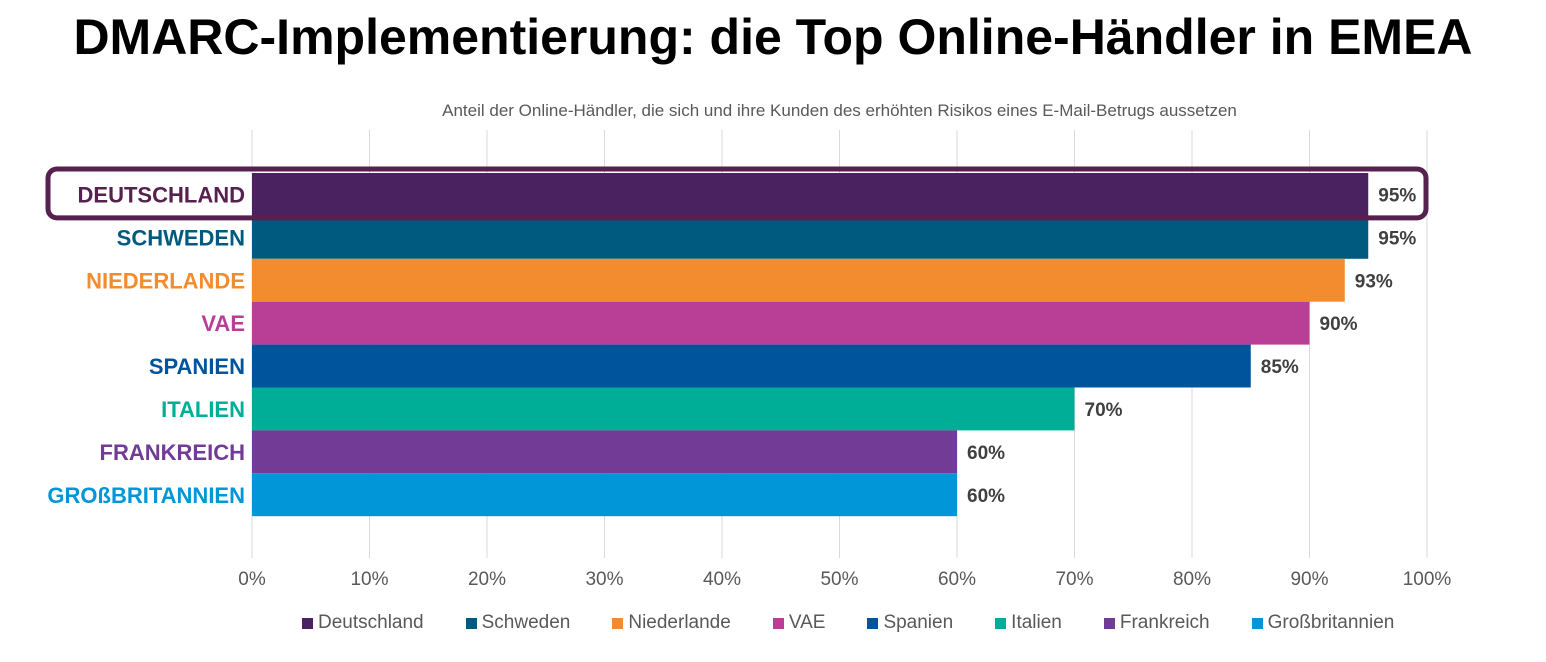 The width and height of the screenshot is (1546, 662). I want to click on bar-schweden, so click(810, 237).